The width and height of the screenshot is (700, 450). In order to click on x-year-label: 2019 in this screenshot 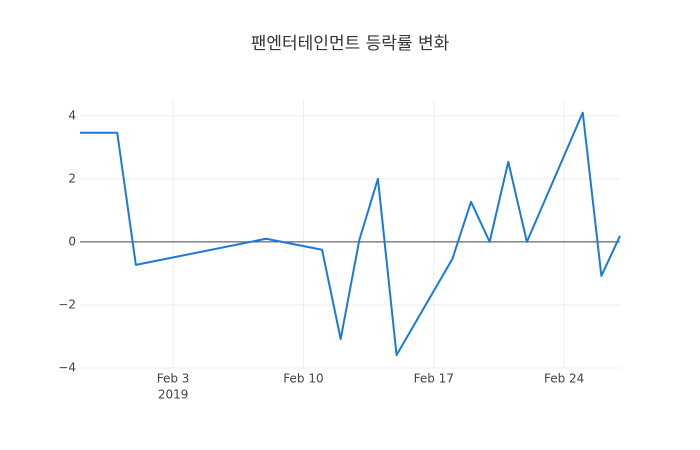, I will do `click(173, 395)`.